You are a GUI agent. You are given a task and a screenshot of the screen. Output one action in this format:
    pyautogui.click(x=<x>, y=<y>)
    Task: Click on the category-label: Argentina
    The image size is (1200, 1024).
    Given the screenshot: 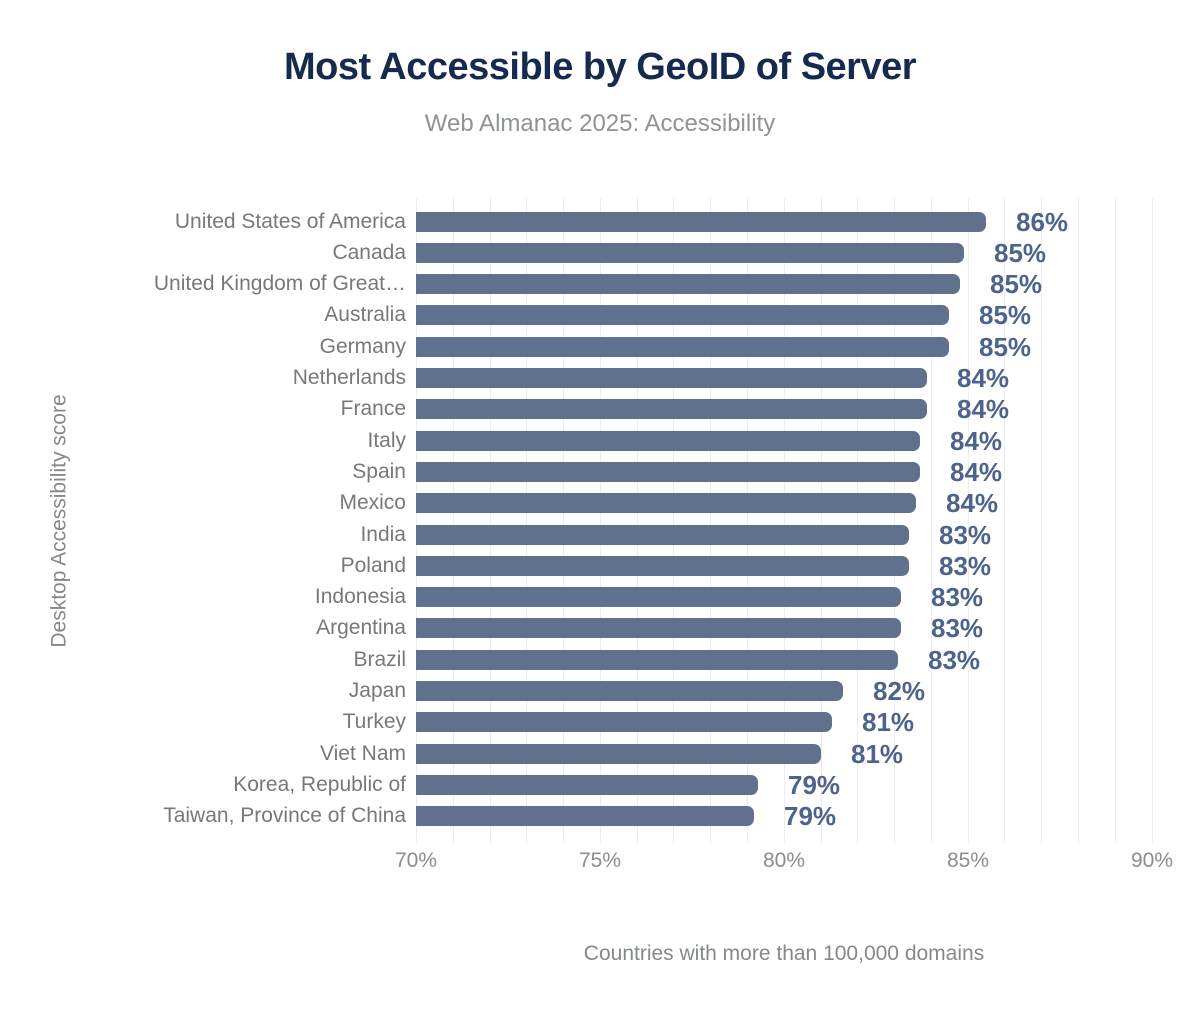 What is the action you would take?
    pyautogui.click(x=361, y=628)
    